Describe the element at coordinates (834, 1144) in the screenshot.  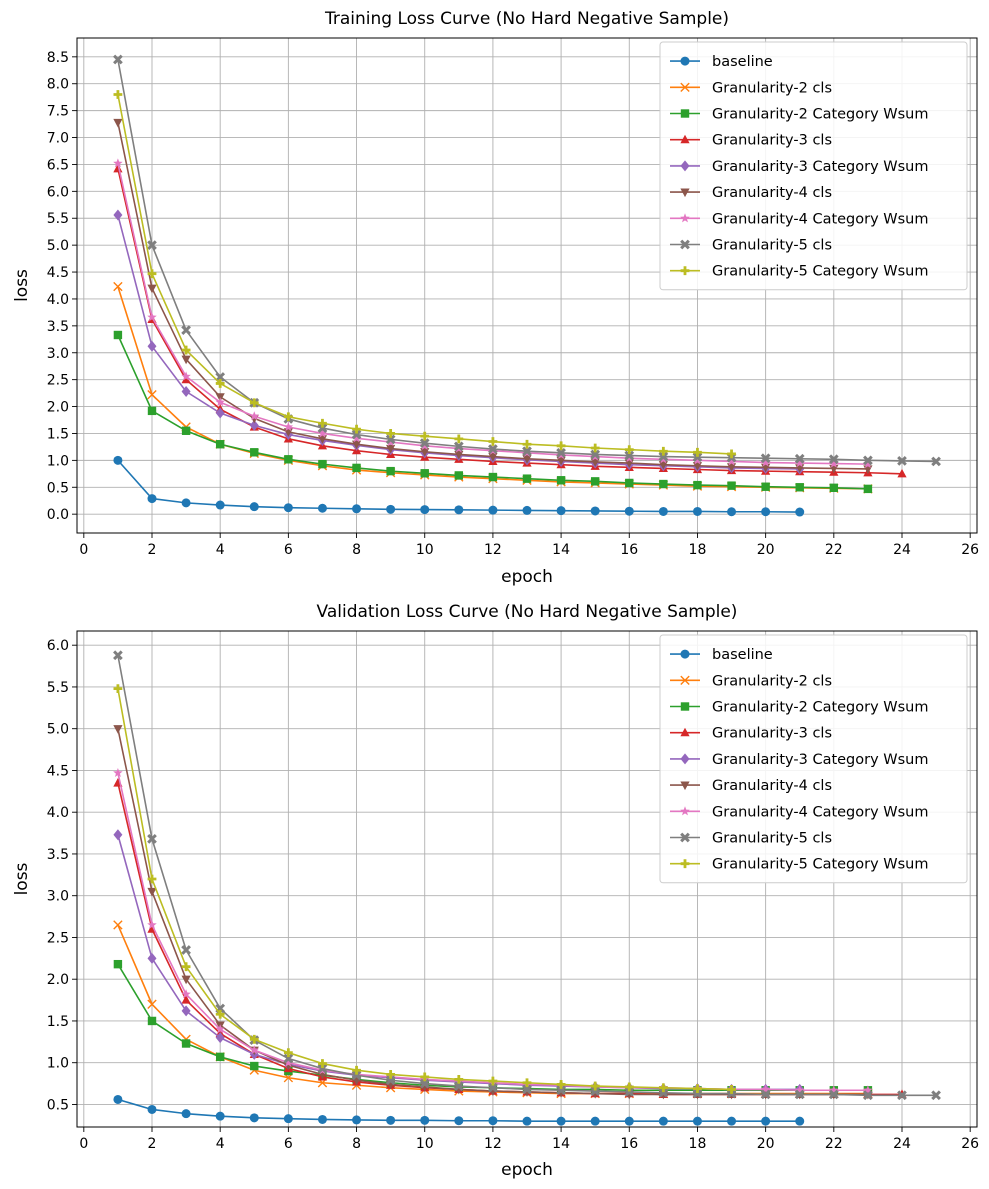
I see `x-tick-label: 22` at that location.